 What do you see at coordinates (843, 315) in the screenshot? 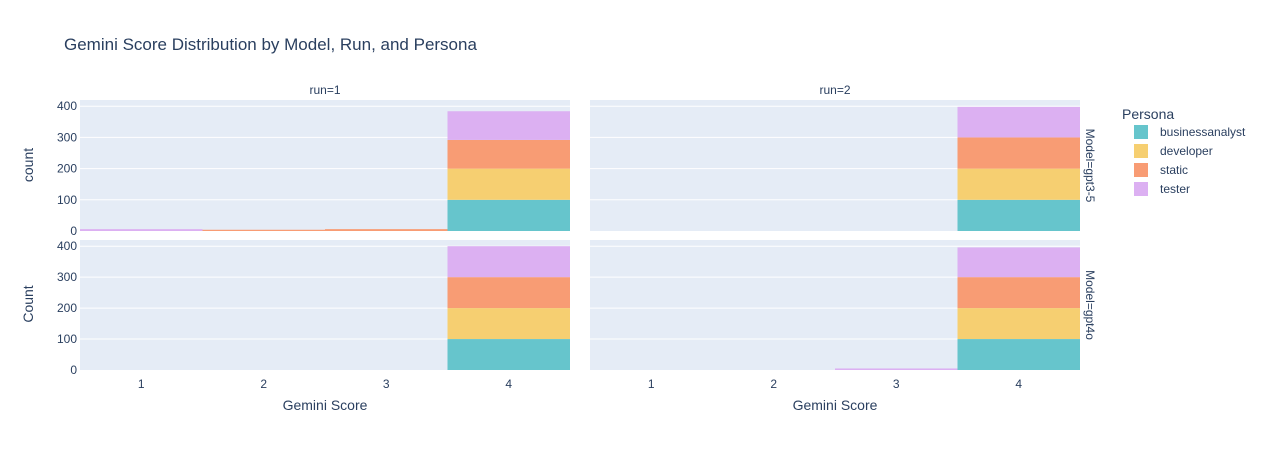
I see `facet-panel-gpt4o-run2: 1 2 3 4 Model=gpt4o` at bounding box center [843, 315].